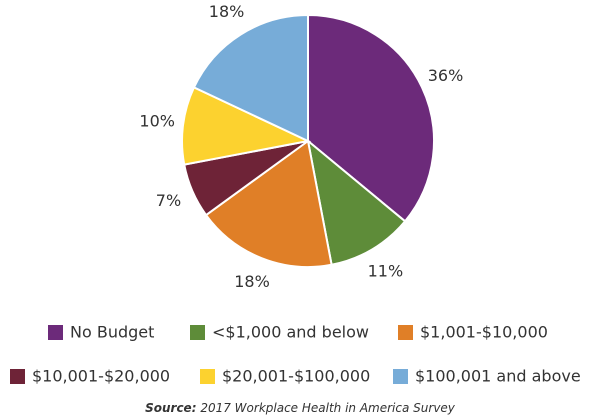 The image size is (600, 419). I want to click on legend-label: $100,001 and above, so click(498, 376).